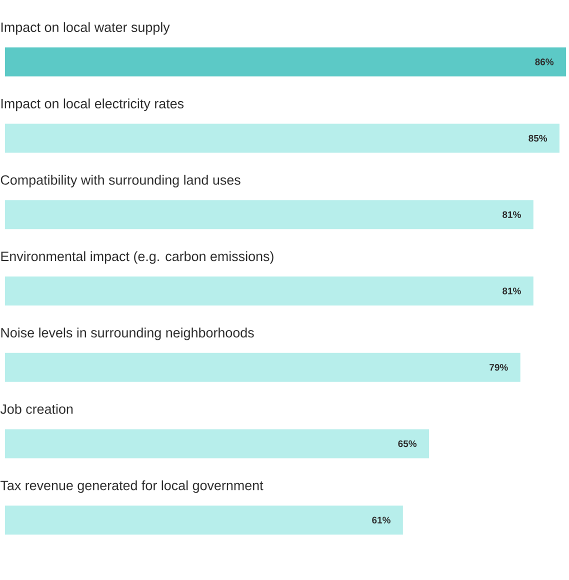 The image size is (569, 580). I want to click on y-tick-label: Compatibility with surrounding land uses, so click(120, 181).